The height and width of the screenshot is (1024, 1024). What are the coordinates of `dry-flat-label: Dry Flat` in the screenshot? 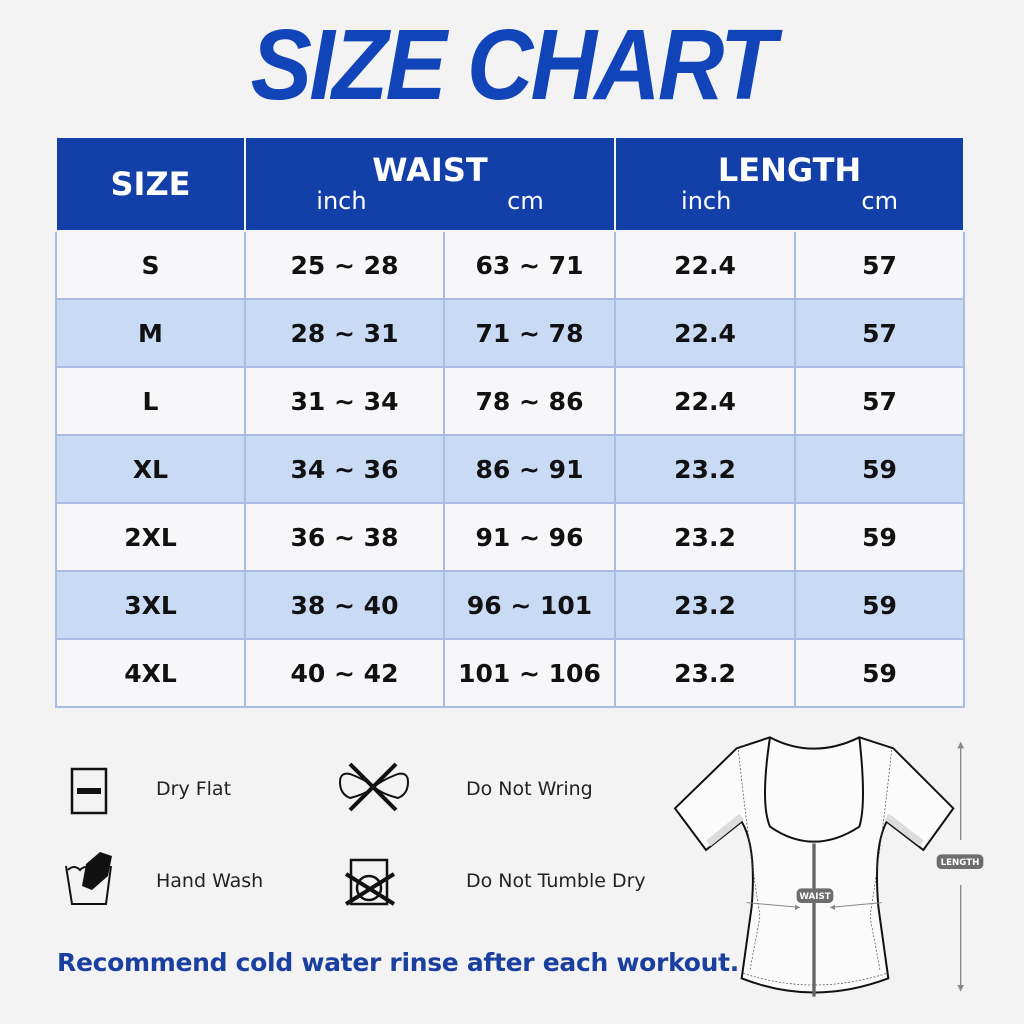 It's located at (194, 789).